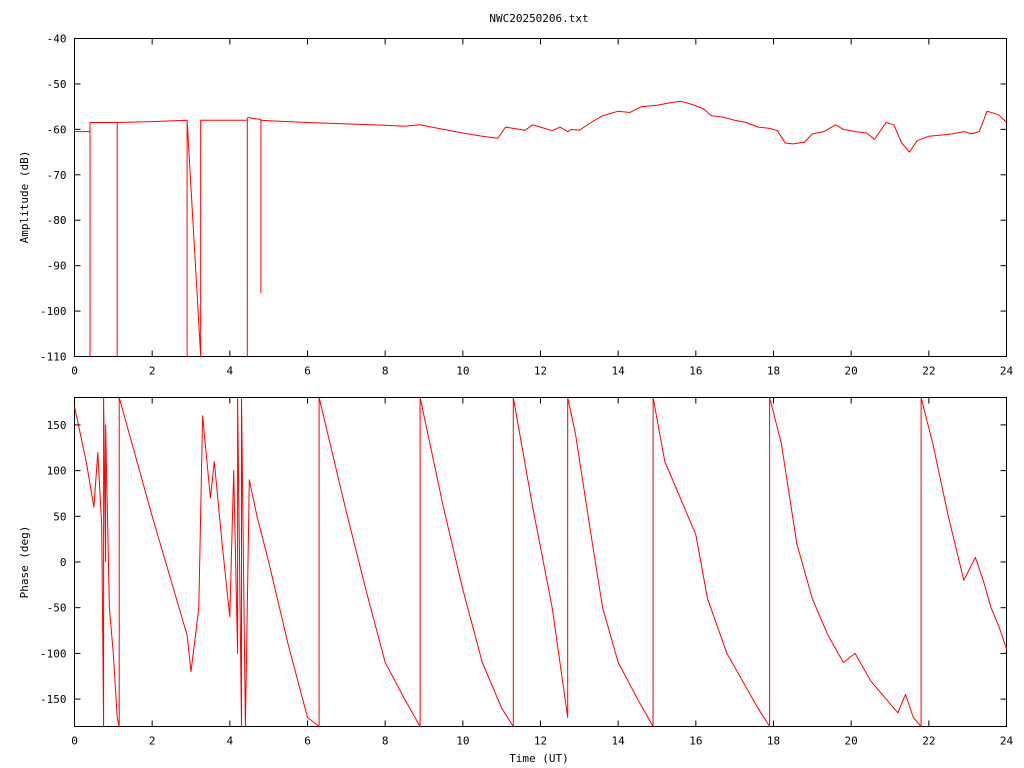  Describe the element at coordinates (230, 741) in the screenshot. I see `phase-x-tick-label: 4` at that location.